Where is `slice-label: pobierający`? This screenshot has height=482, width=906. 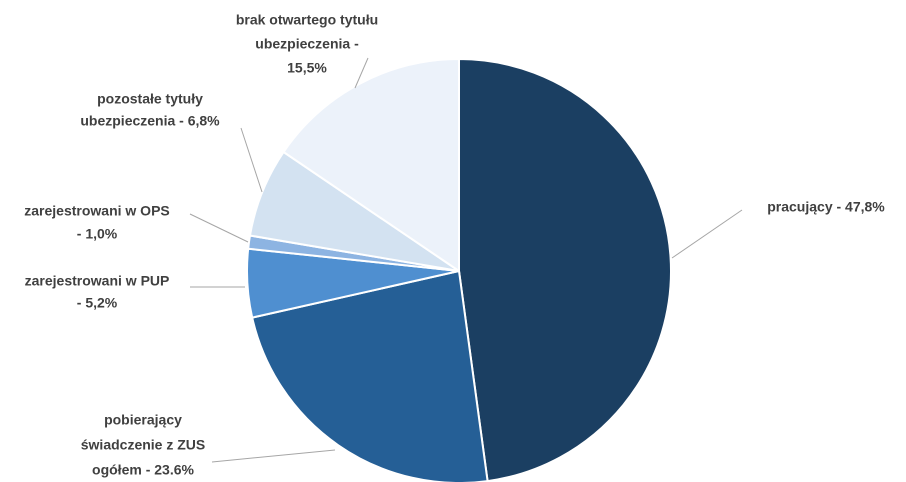 slice-label: pobierający is located at coordinates (143, 420).